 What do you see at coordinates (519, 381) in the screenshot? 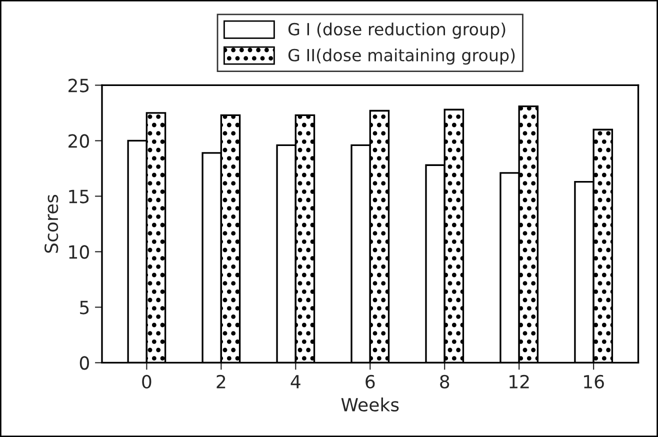
I see `x-tick-label: 12` at bounding box center [519, 381].